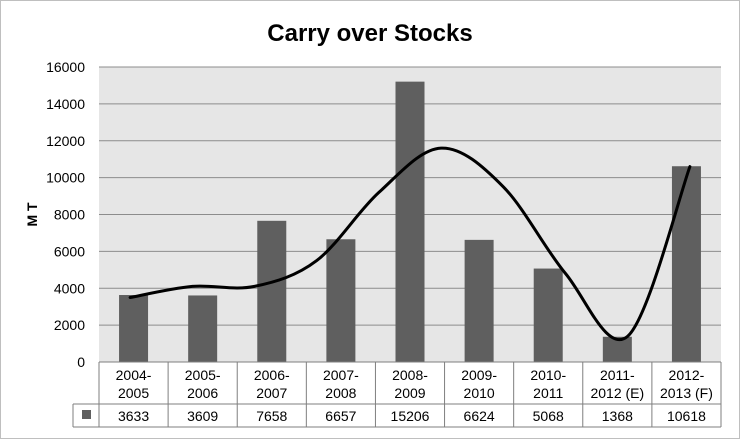 This screenshot has width=740, height=439. What do you see at coordinates (271, 416) in the screenshot?
I see `data-table-value: 7658` at bounding box center [271, 416].